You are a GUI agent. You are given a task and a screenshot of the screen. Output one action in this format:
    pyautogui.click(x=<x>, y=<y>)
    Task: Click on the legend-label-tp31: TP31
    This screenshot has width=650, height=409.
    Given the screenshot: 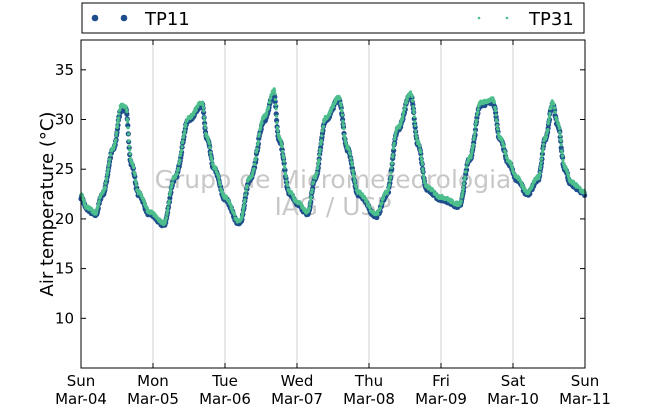 What is the action you would take?
    pyautogui.click(x=551, y=19)
    